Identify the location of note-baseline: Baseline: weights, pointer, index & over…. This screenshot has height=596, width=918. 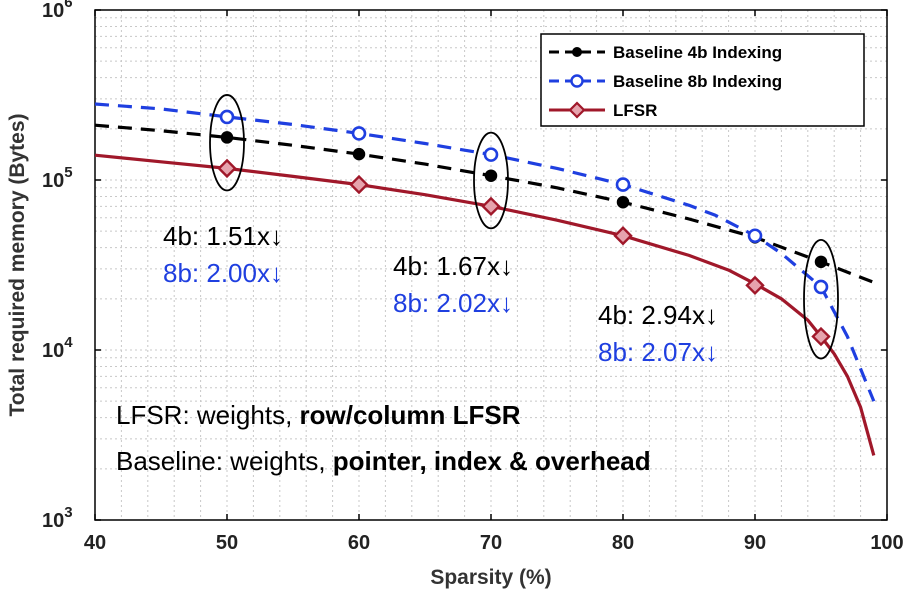
(383, 461).